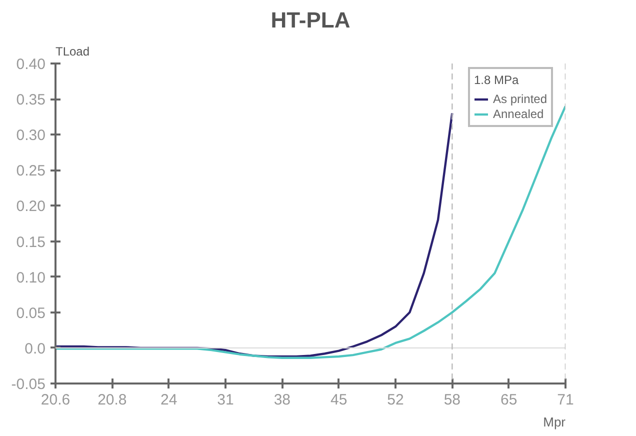 Image resolution: width=636 pixels, height=436 pixels. I want to click on x-tick-label: 20.8, so click(112, 400).